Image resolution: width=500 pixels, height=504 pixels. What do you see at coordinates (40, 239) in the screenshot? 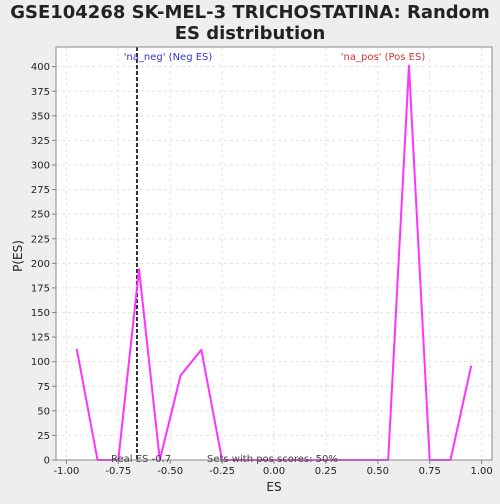
I see `y-tick-label: 225` at bounding box center [40, 239].